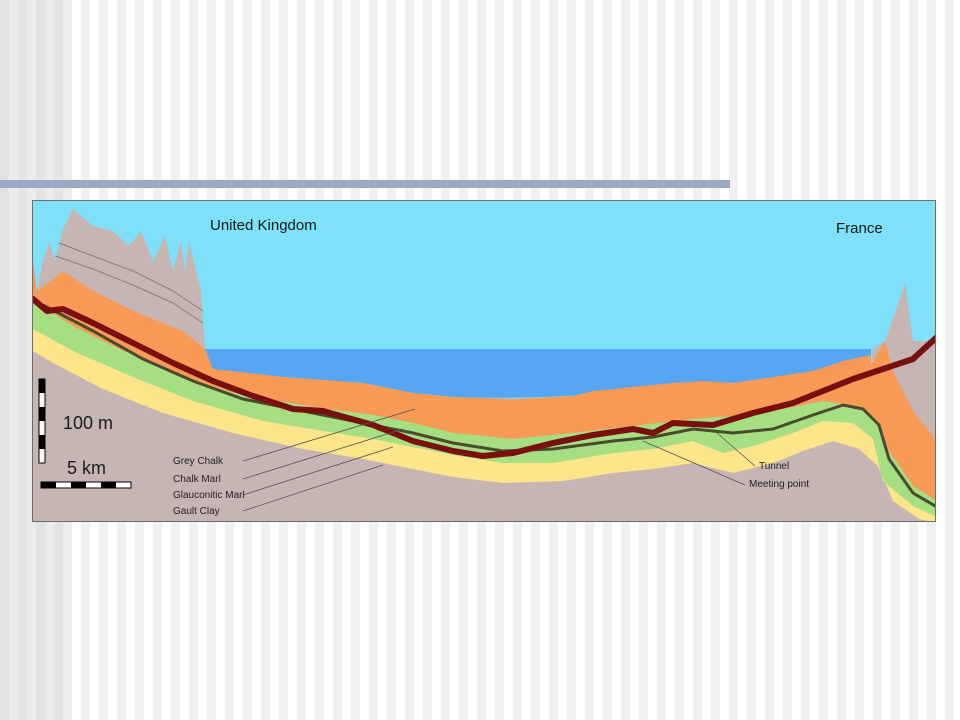  I want to click on layer-label-gault-clay: Gault Clay, so click(196, 511).